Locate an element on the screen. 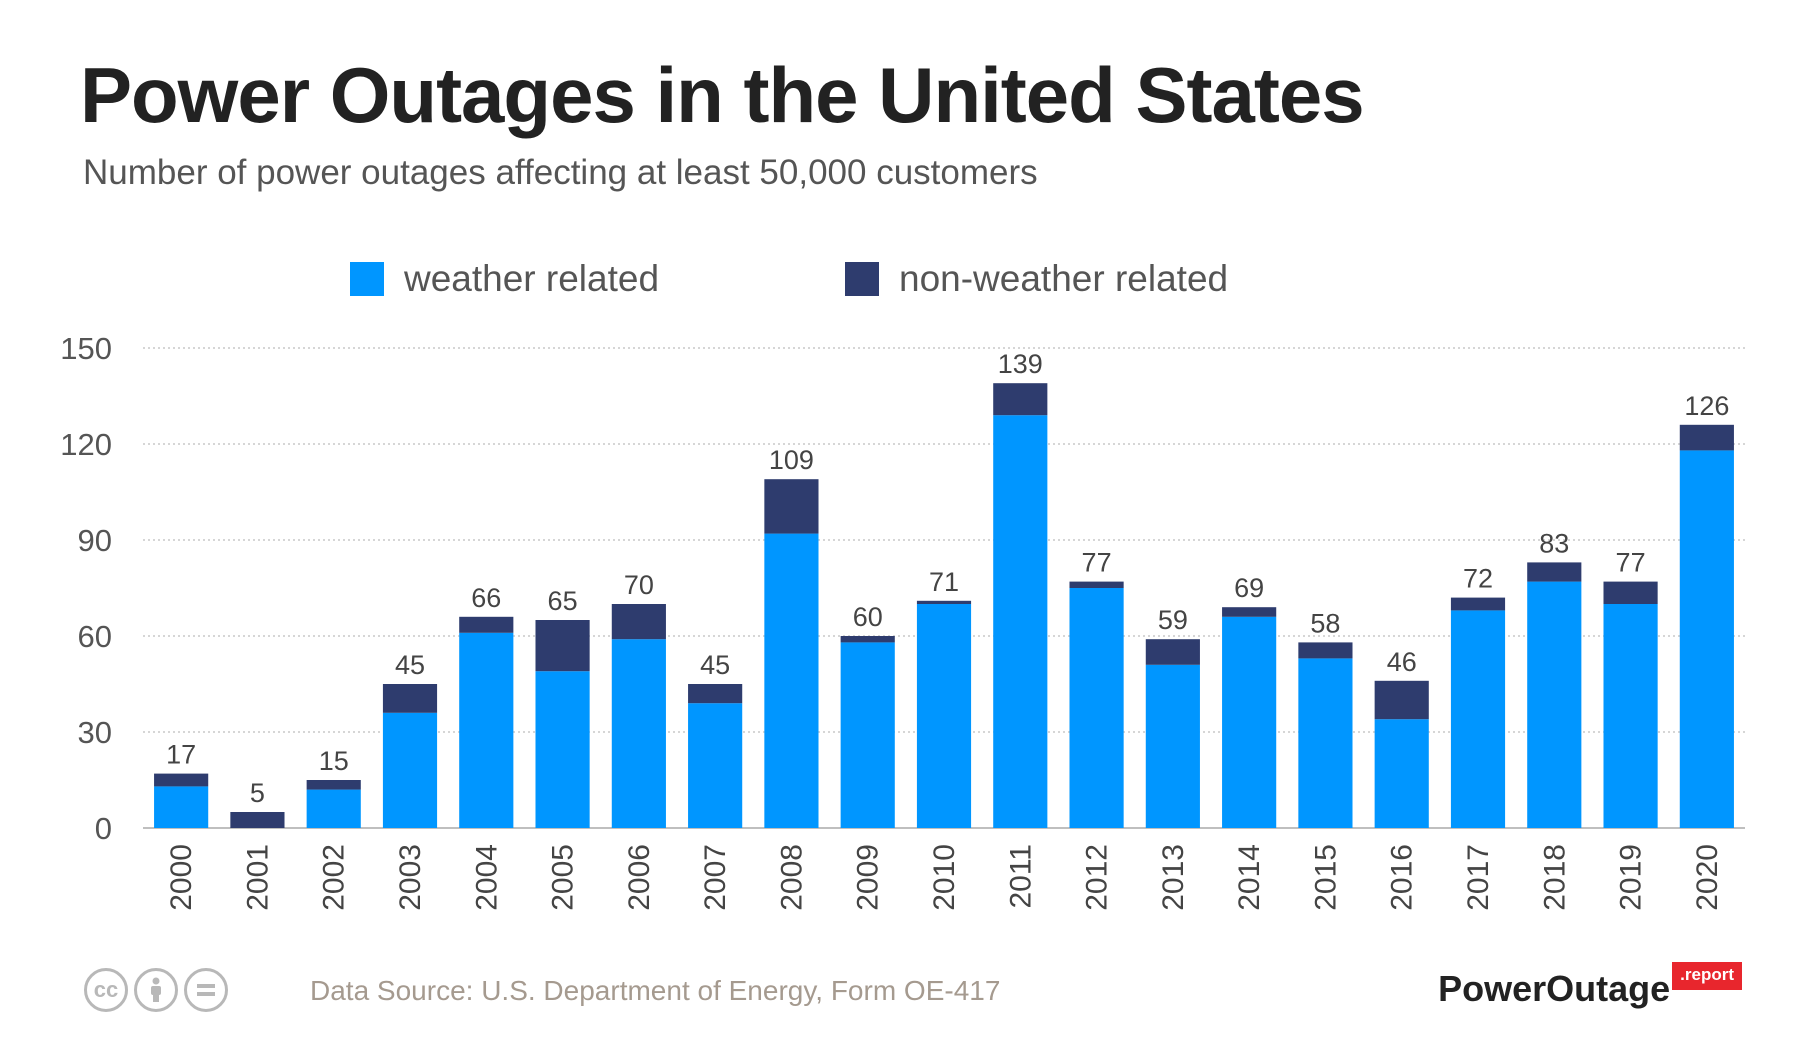 This screenshot has height=1046, width=1806. bar-non-weather-2007 is located at coordinates (715, 694).